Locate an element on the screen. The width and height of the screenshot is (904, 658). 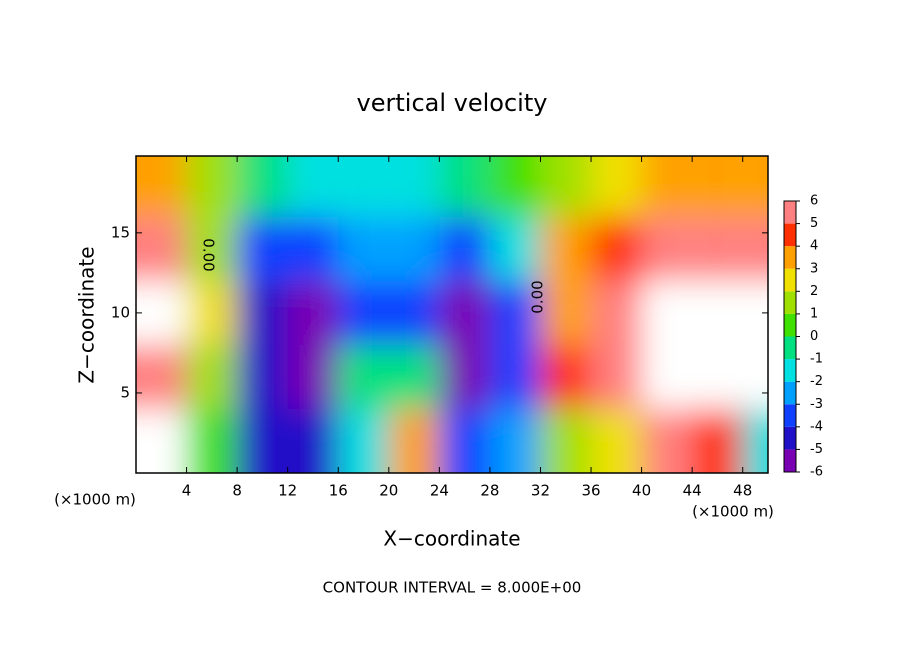
colorbar-label: 3 is located at coordinates (814, 268).